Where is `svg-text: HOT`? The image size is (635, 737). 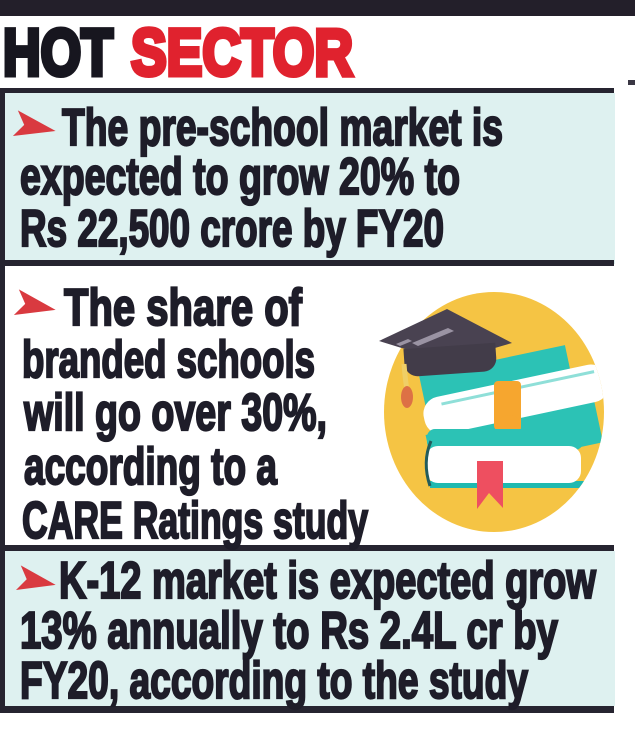 svg-text: HOT is located at coordinates (58, 52).